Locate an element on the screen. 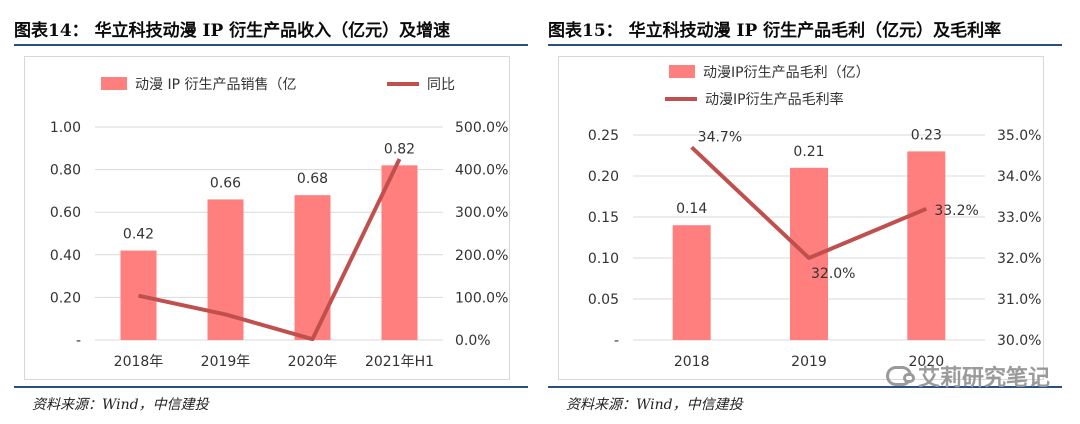 The height and width of the screenshot is (424, 1080). right-tick-label: 500.0% is located at coordinates (481, 128).